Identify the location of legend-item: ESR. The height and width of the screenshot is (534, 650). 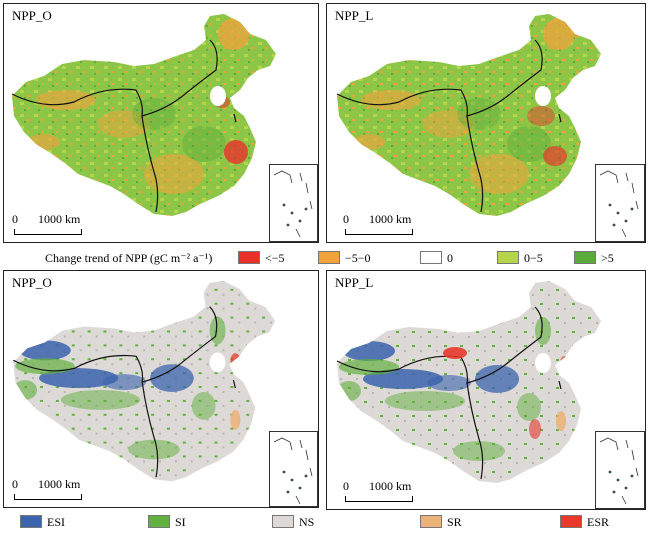
(584, 522).